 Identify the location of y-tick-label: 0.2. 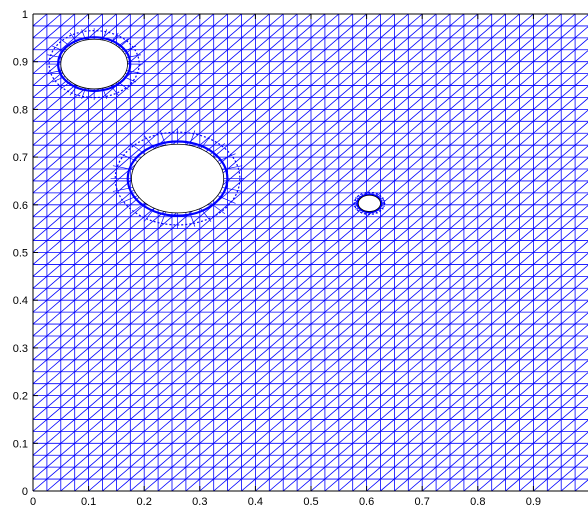
(20, 397).